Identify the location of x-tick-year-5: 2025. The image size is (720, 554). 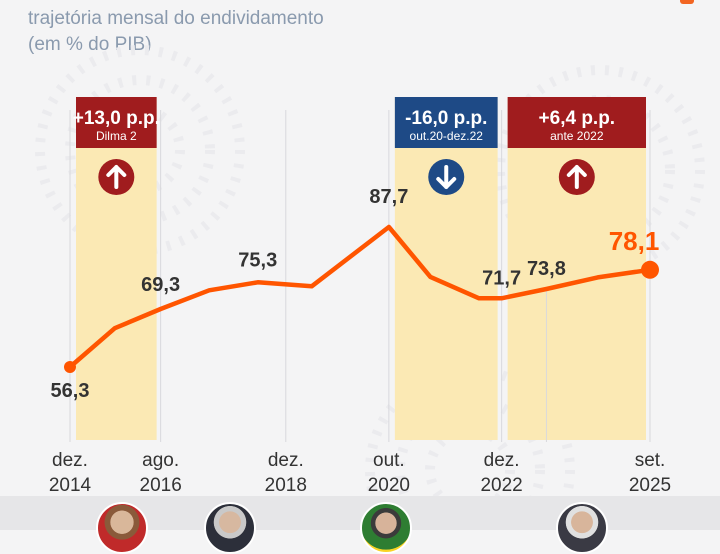
(650, 485).